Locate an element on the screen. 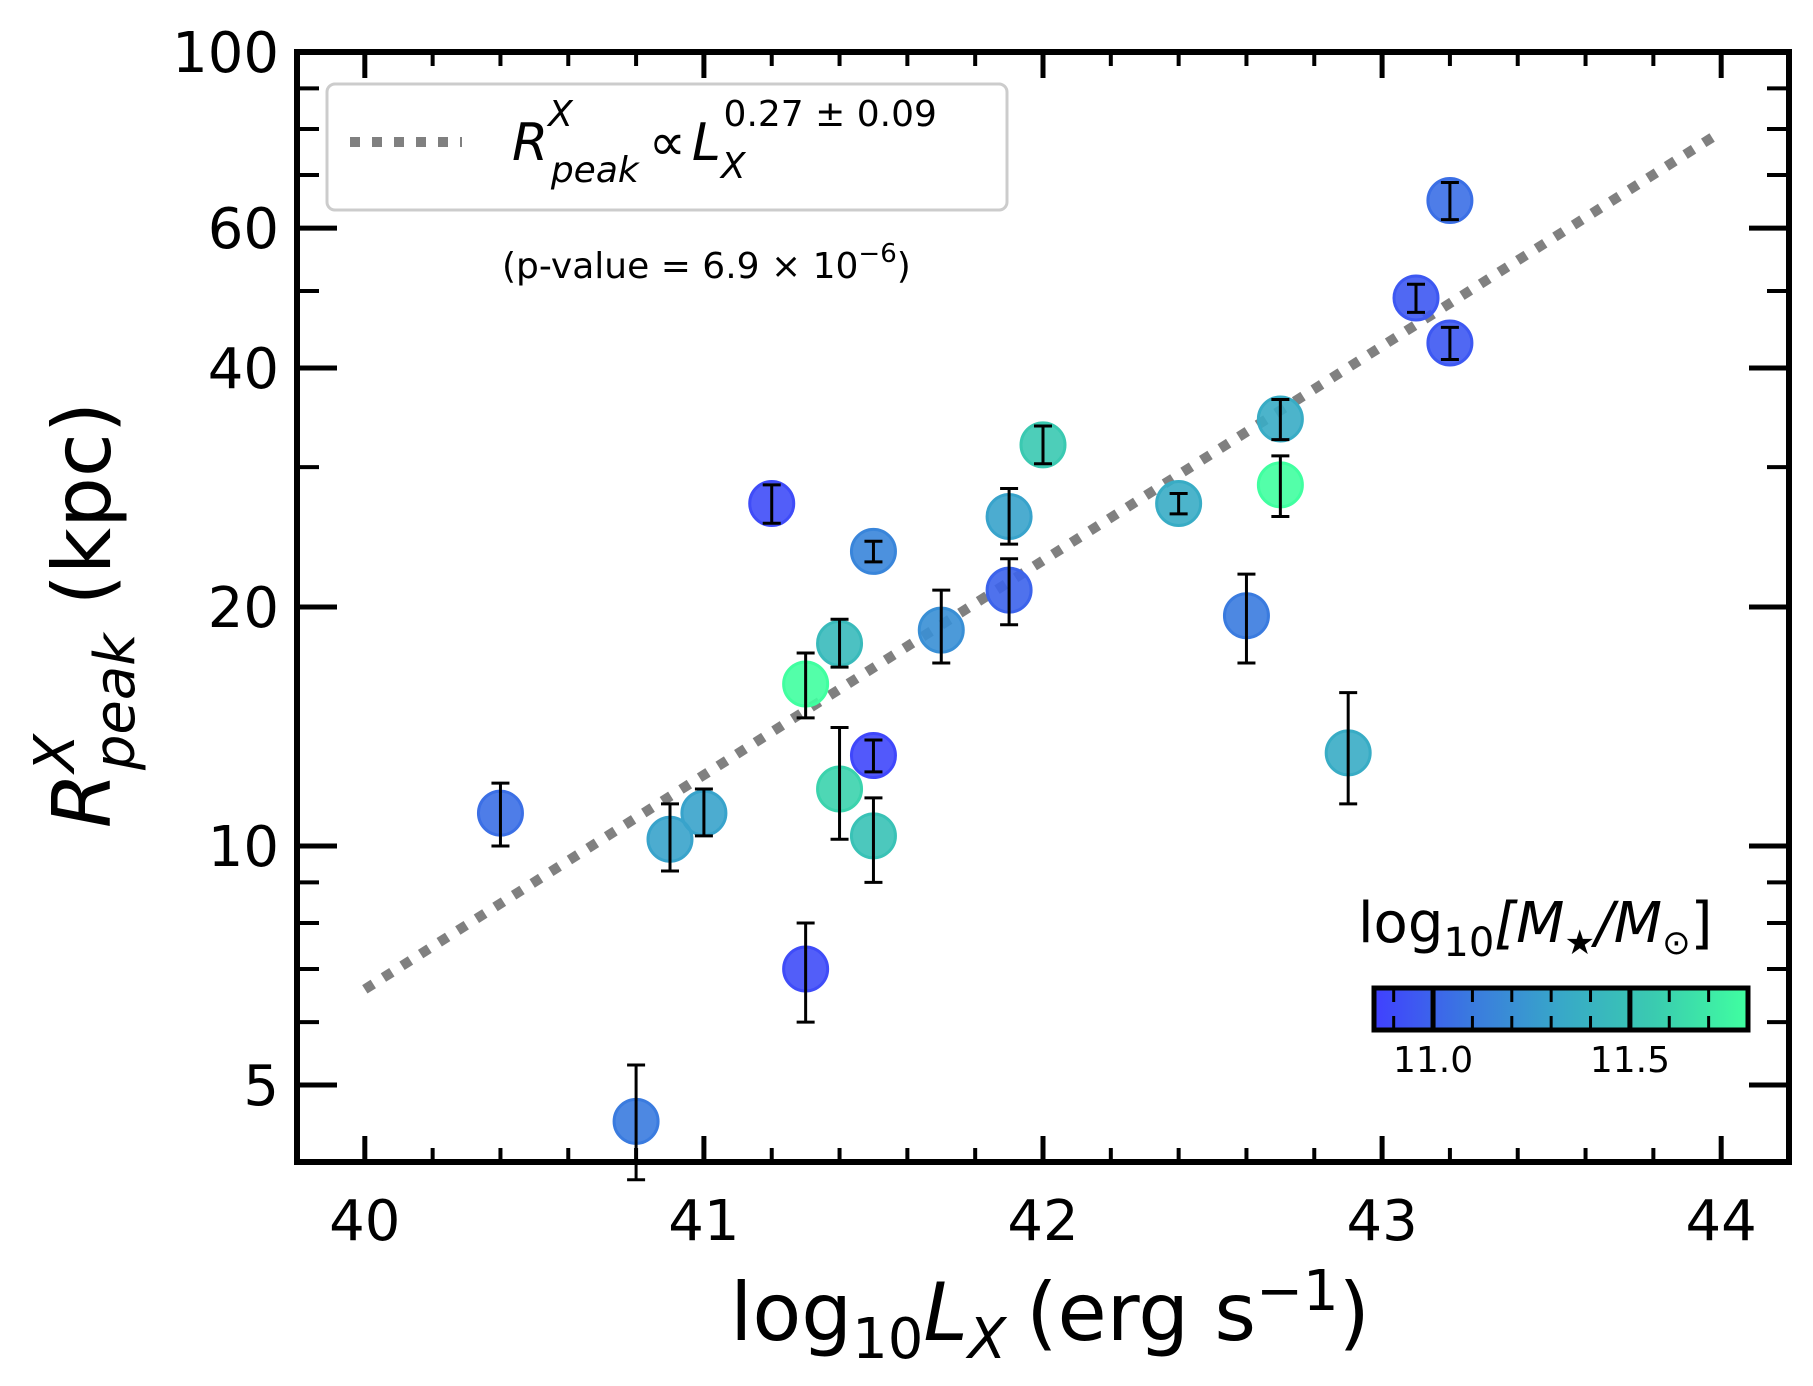  legend-fit-label: RX peak ∝ LX0.27 ± 0.09 is located at coordinates (724, 142).